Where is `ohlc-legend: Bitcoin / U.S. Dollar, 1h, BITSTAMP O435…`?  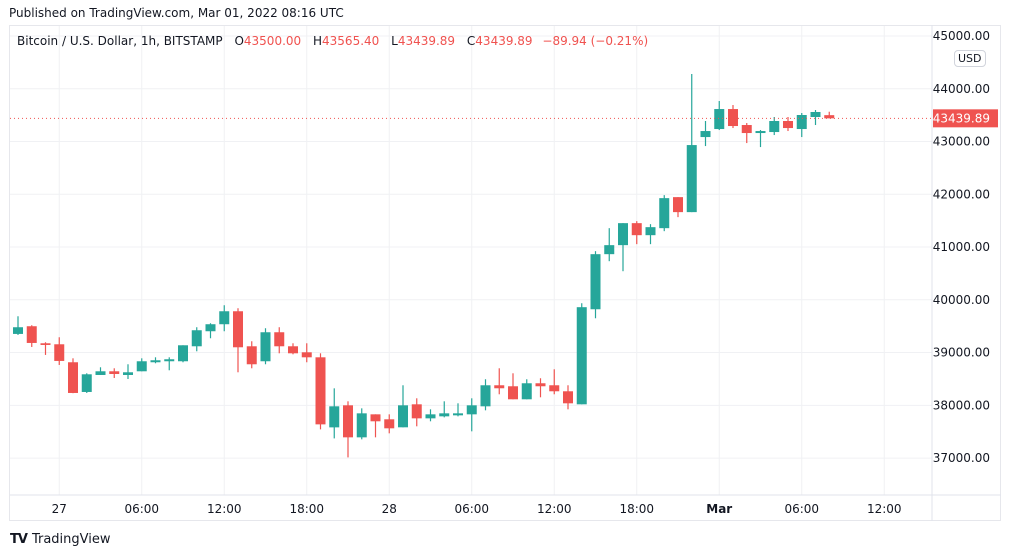 ohlc-legend: Bitcoin / U.S. Dollar, 1h, BITSTAMP O435… is located at coordinates (332, 41).